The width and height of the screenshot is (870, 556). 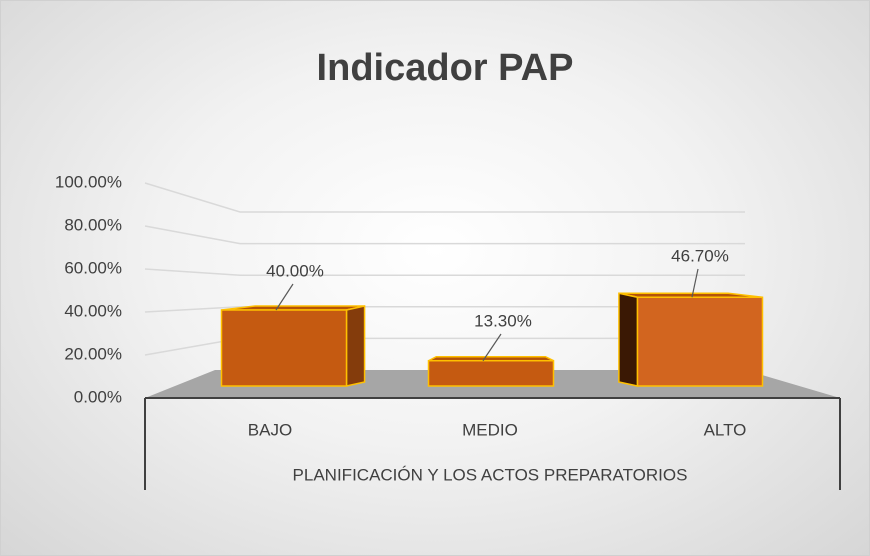 What do you see at coordinates (93, 353) in the screenshot?
I see `y-tick-label: 20.00%` at bounding box center [93, 353].